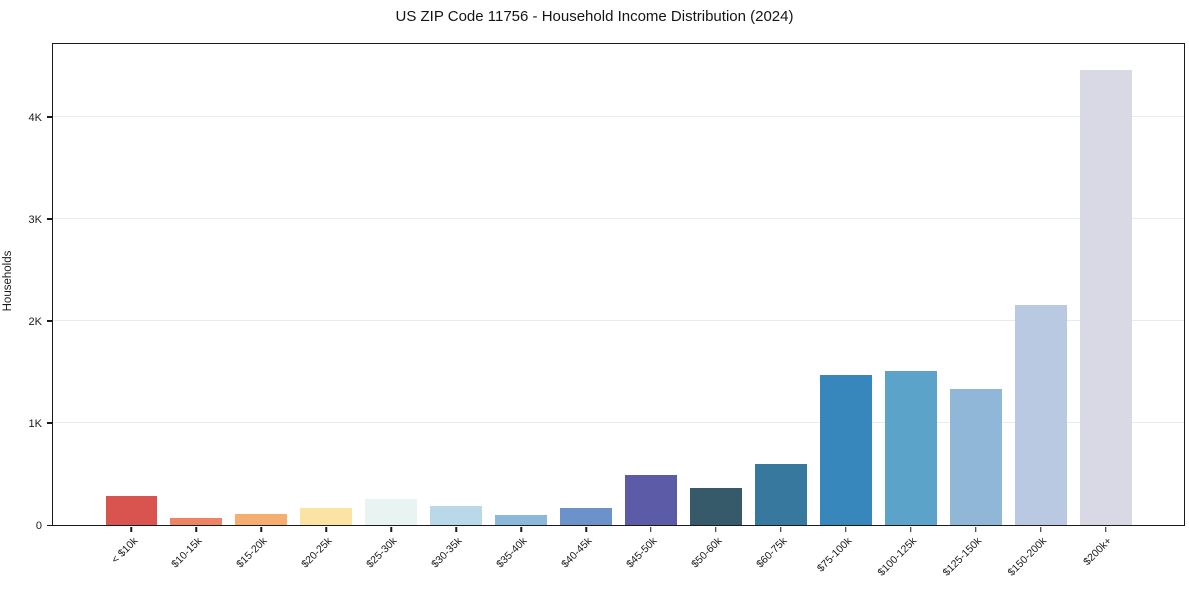 The width and height of the screenshot is (1189, 590). Describe the element at coordinates (196, 307) in the screenshot. I see `bar-slot: $10-15k` at that location.